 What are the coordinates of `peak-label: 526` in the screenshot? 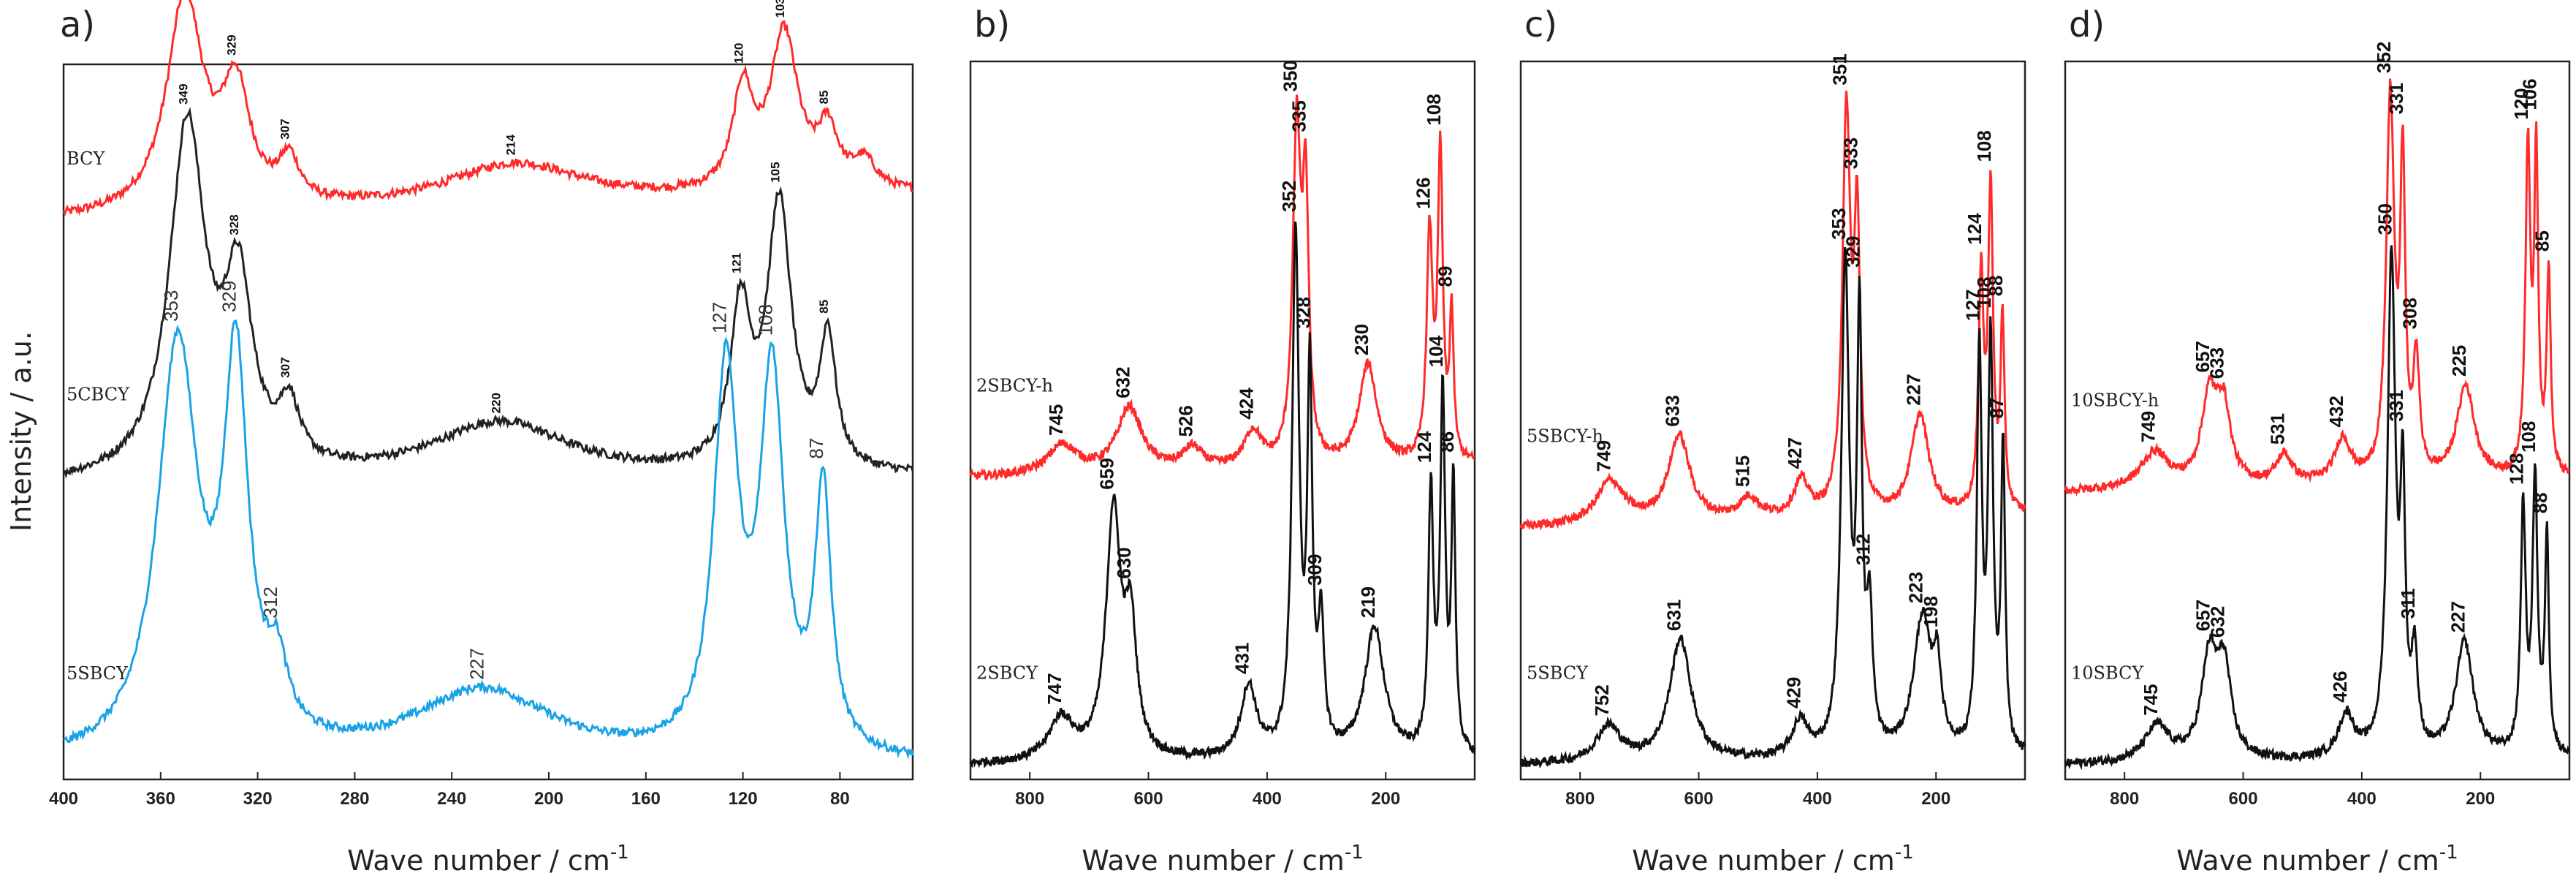 It's located at (1186, 421).